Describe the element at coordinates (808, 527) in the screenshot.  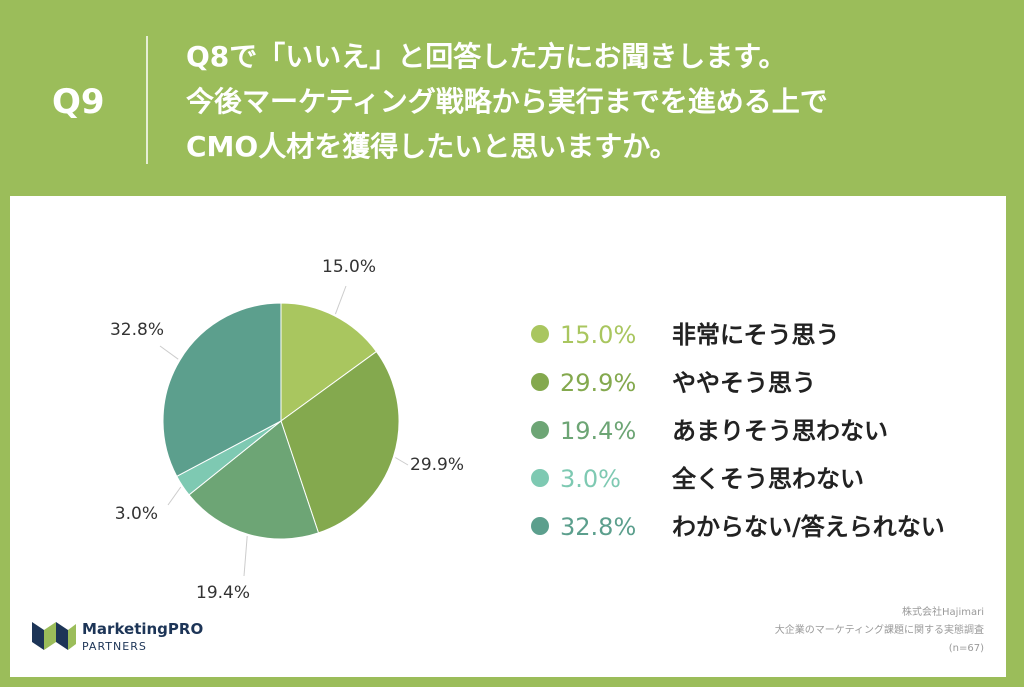
I see `legend-label: わからない/答えられない` at that location.